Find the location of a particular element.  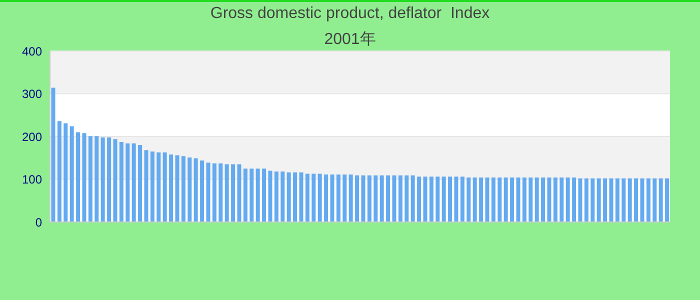

chart-subtitle: 2001年 is located at coordinates (350, 39).